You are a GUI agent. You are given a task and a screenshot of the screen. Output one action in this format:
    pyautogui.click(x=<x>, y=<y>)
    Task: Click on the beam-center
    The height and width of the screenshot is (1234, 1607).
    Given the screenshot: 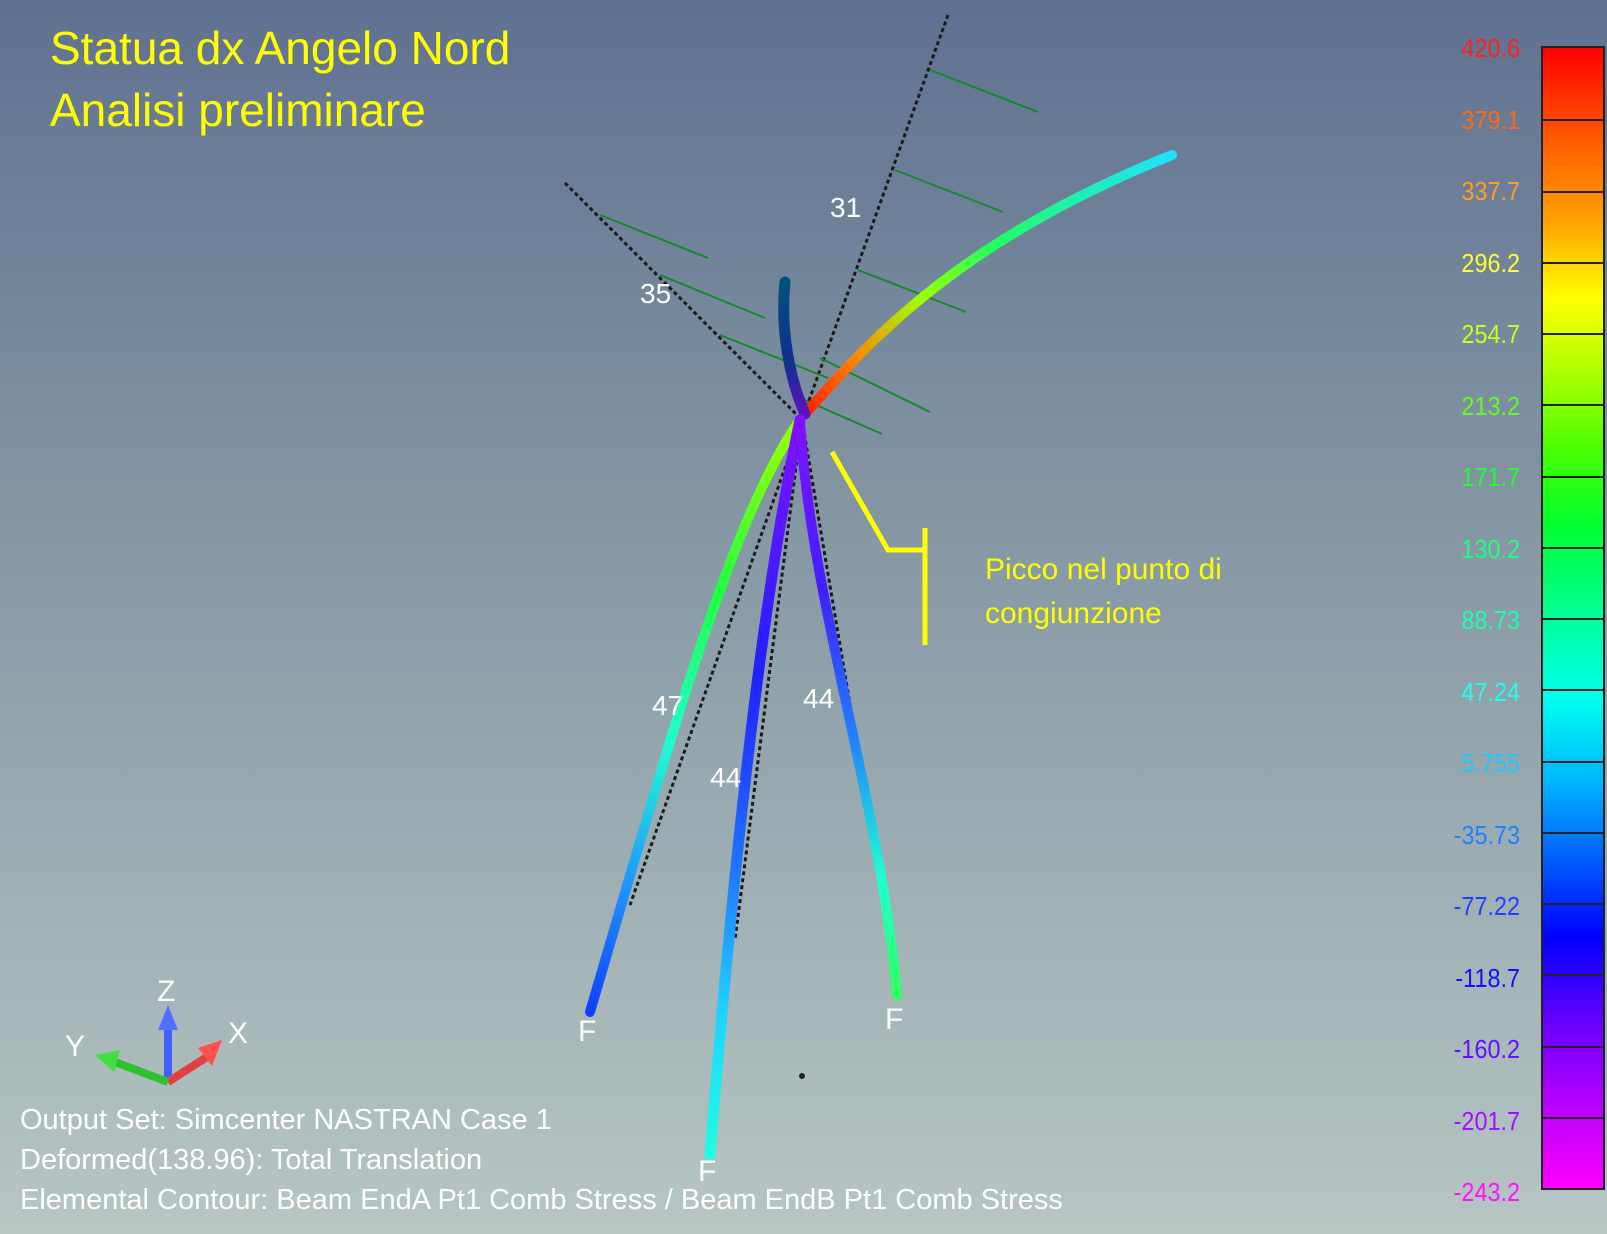 What is the action you would take?
    pyautogui.click(x=755, y=787)
    